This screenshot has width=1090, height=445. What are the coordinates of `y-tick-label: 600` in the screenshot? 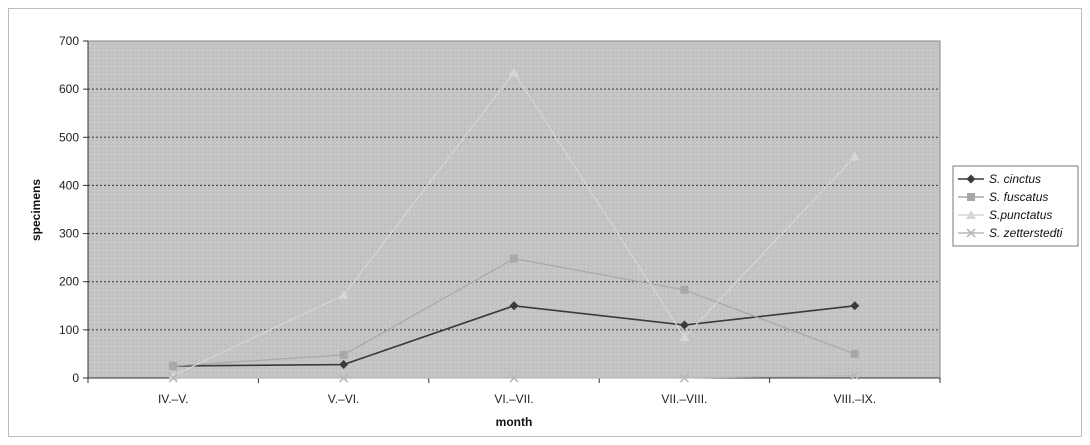 It's located at (69, 89).